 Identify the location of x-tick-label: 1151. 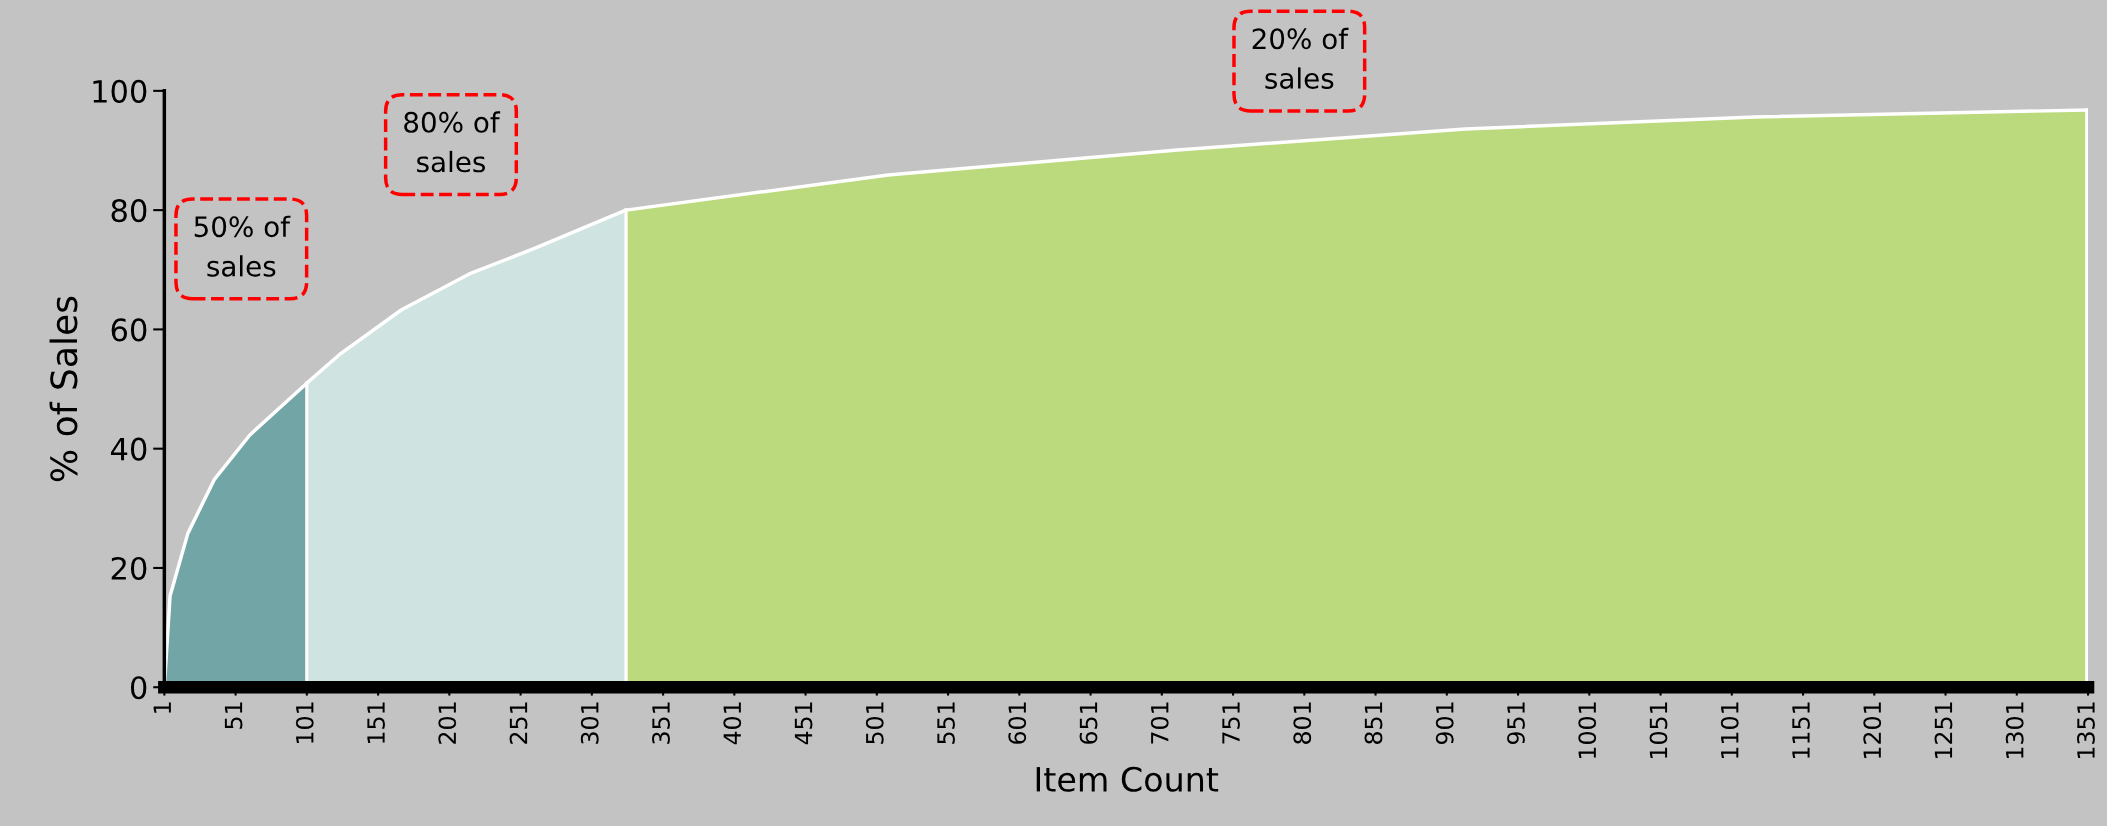
(1801, 730).